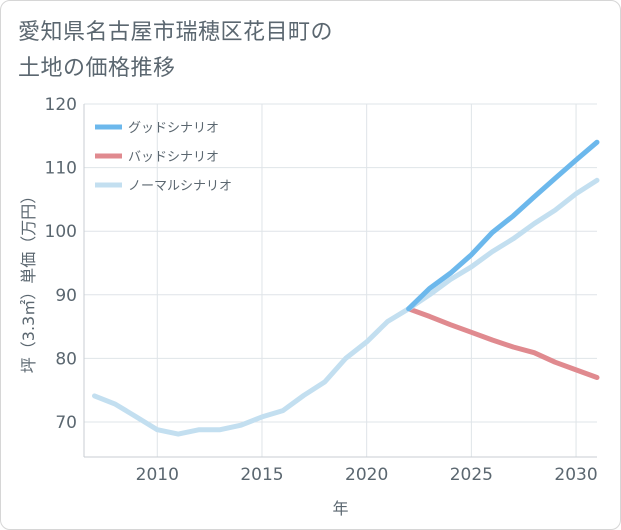  What do you see at coordinates (61, 232) in the screenshot?
I see `y-tick-label-100: 100` at bounding box center [61, 232].